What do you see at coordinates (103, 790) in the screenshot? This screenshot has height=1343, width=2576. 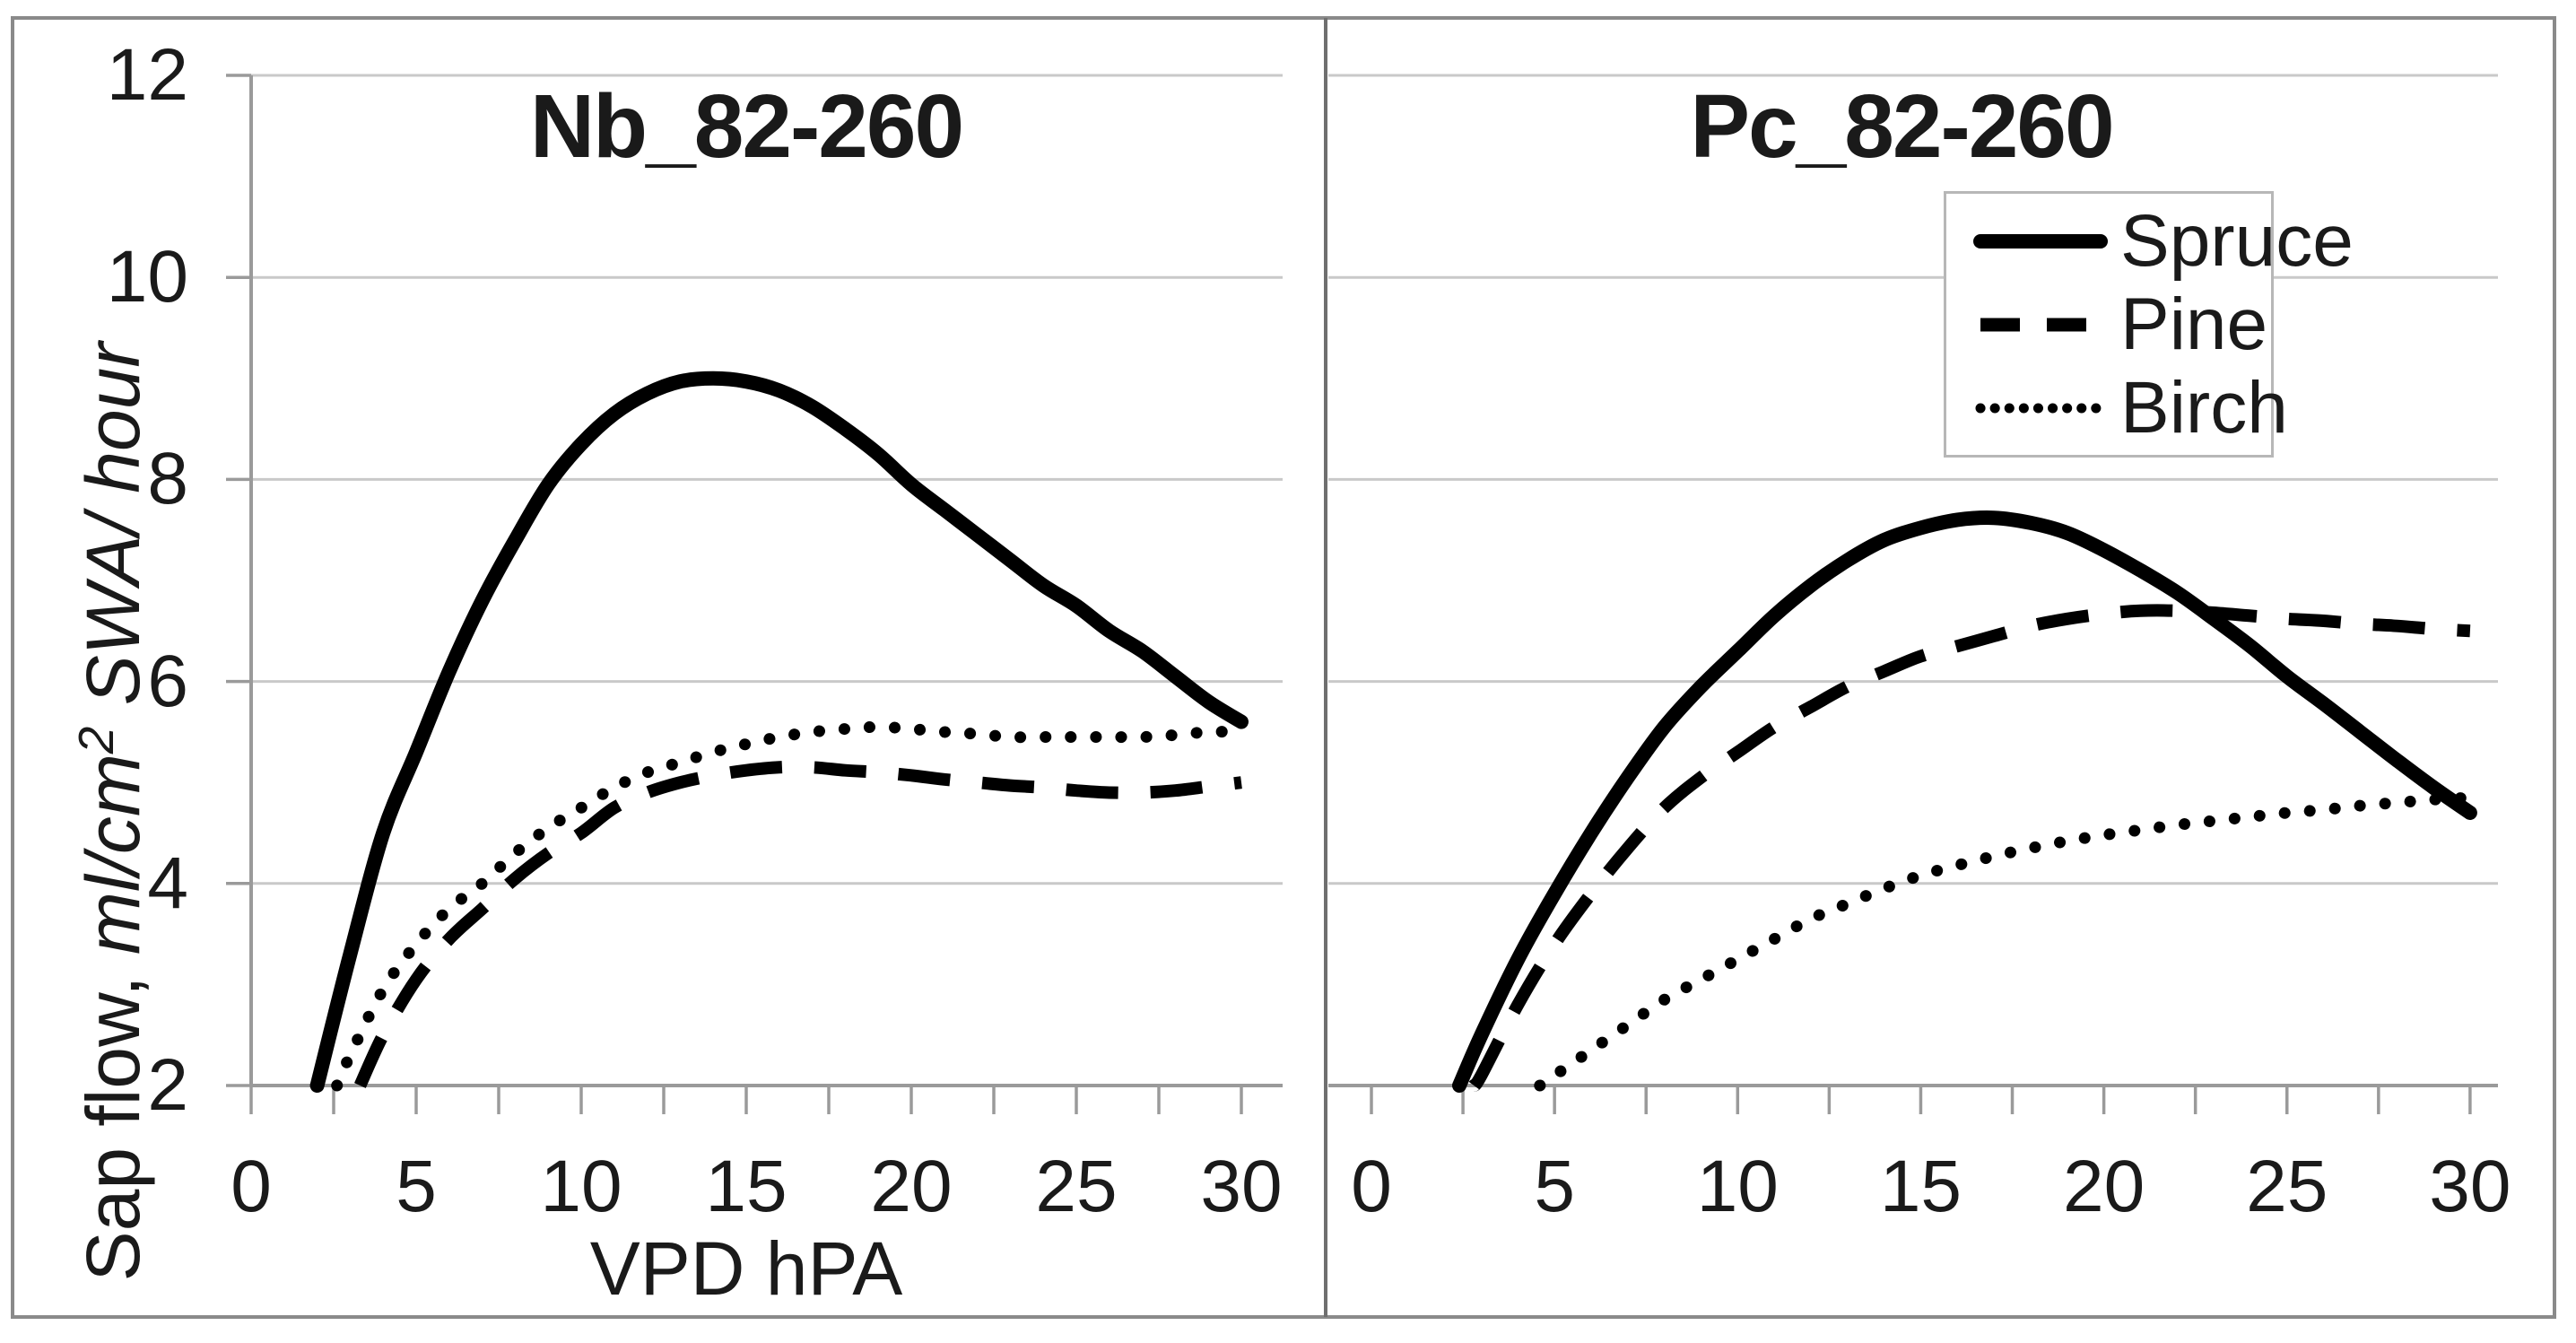 I see `y-axis-title: Sap flow, ml/cm2 SWA/ hour` at bounding box center [103, 790].